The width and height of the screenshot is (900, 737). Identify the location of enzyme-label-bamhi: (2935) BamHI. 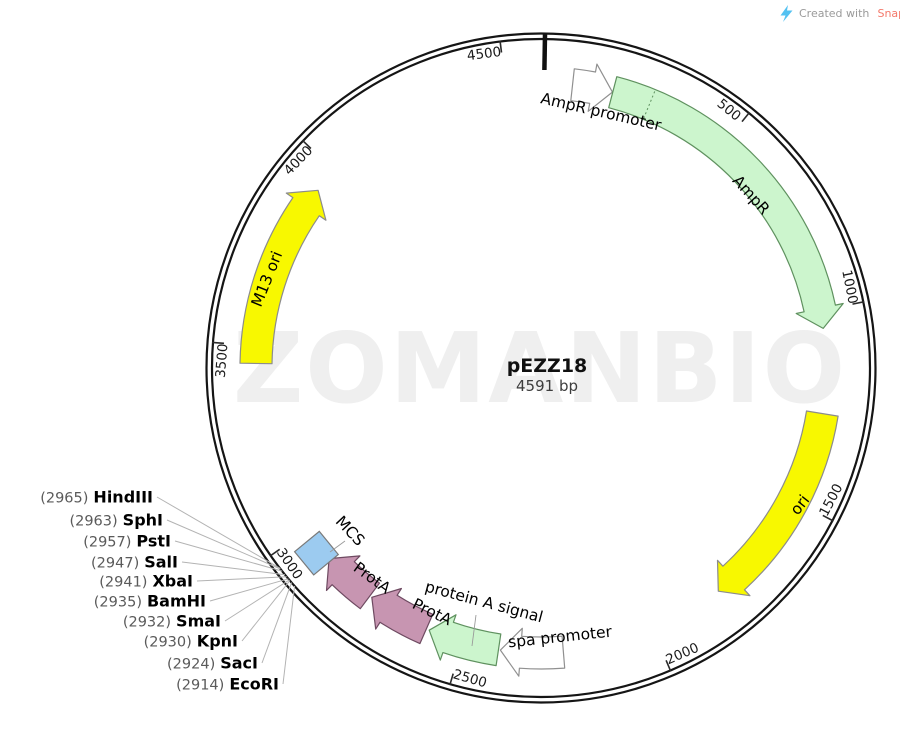
(150, 601).